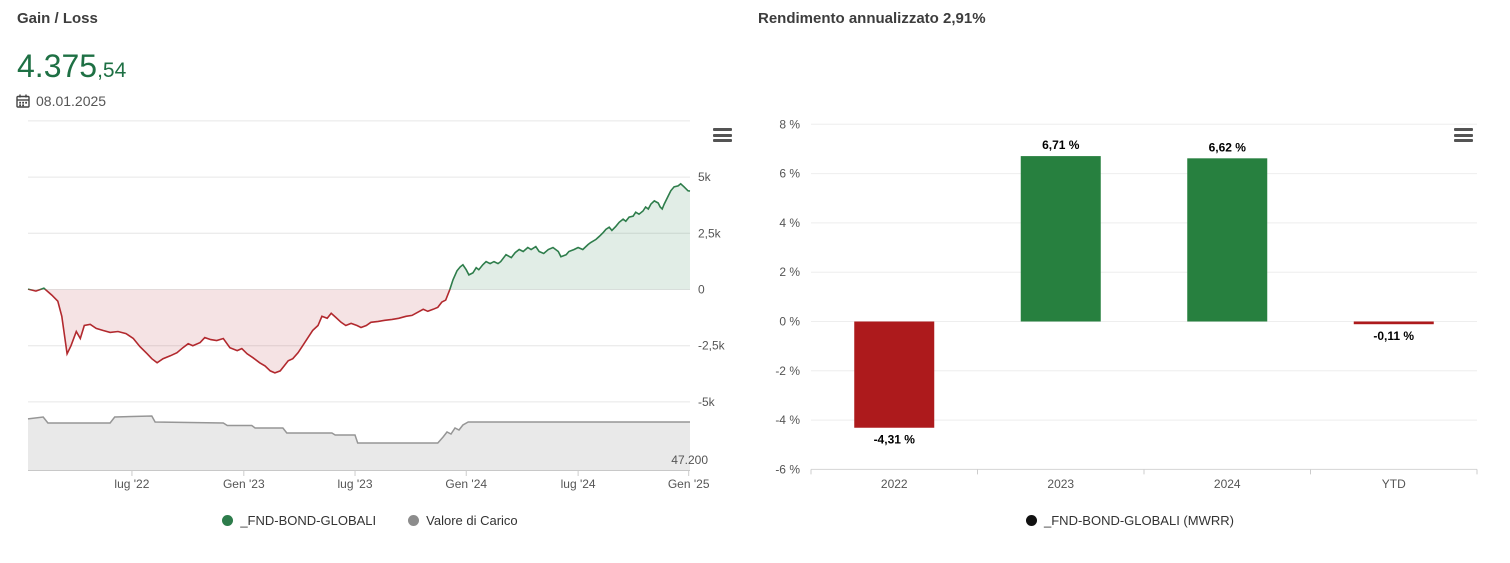  I want to click on legend-item: _FND-BOND-GLOBALI, so click(299, 520).